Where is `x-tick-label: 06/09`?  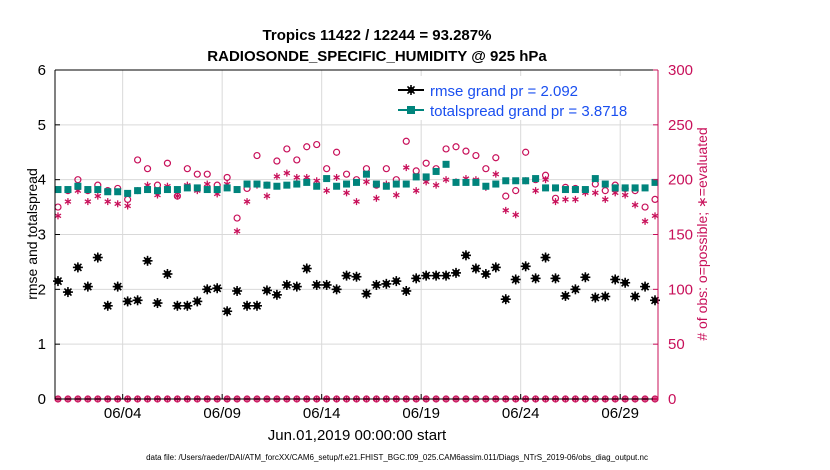
x-tick-label: 06/09 is located at coordinates (222, 413).